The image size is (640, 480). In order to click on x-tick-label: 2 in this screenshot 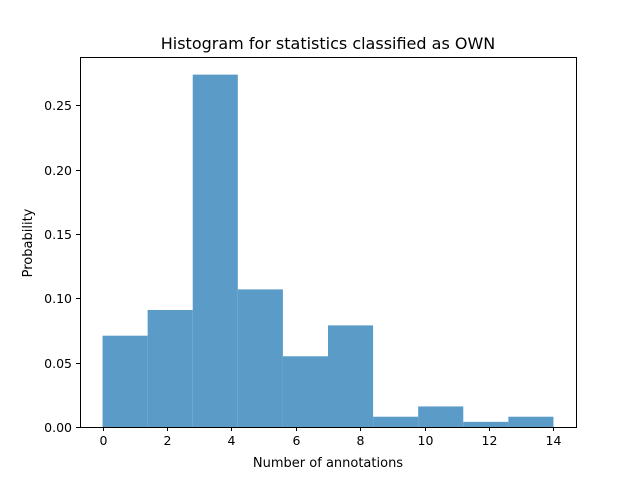, I will do `click(168, 440)`.